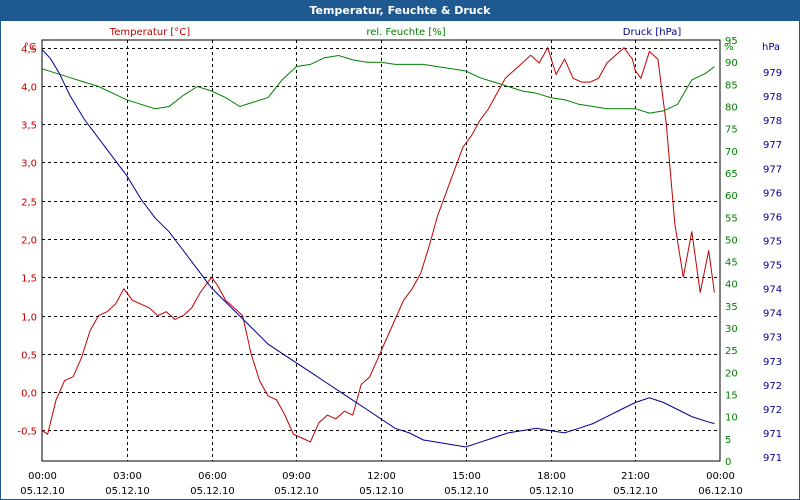  Describe the element at coordinates (405, 32) in the screenshot. I see `humidity-axis-label: rel. Feuchte [%]` at that location.